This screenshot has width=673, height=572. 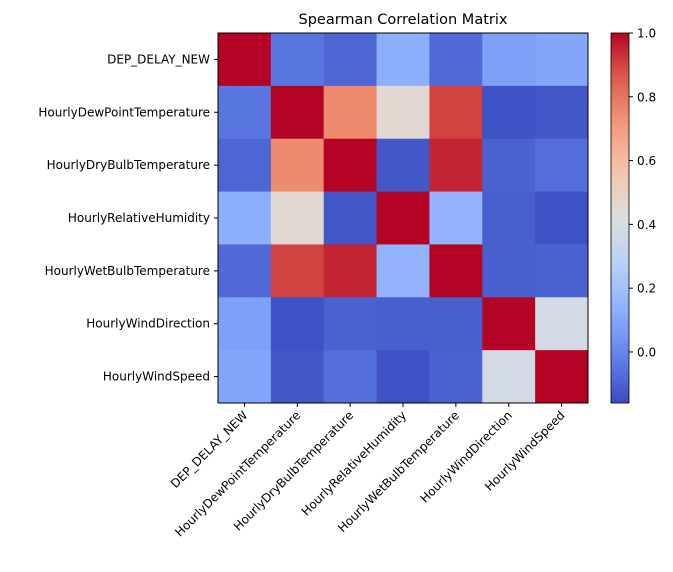 What do you see at coordinates (646, 34) in the screenshot?
I see `colorbar-tick-label: 1.0` at bounding box center [646, 34].